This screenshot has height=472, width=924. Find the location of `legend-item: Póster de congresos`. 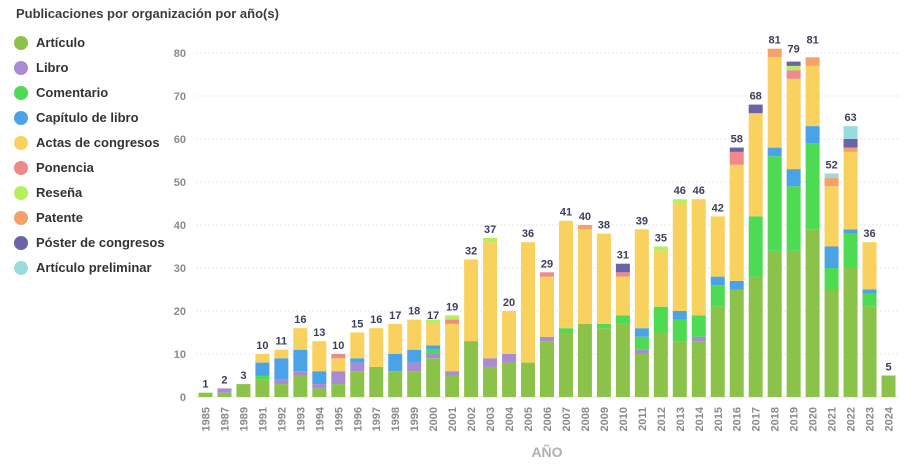

legend-item: Póster de congresos is located at coordinates (89, 242).